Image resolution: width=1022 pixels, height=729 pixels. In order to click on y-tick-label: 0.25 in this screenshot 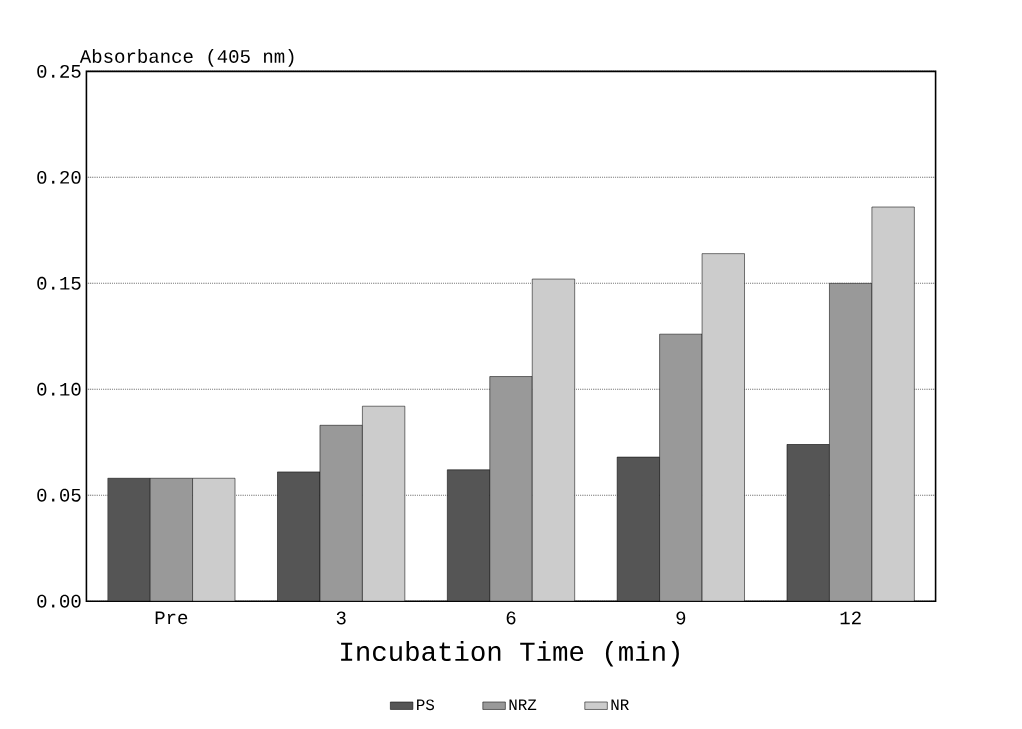, I will do `click(59, 71)`.